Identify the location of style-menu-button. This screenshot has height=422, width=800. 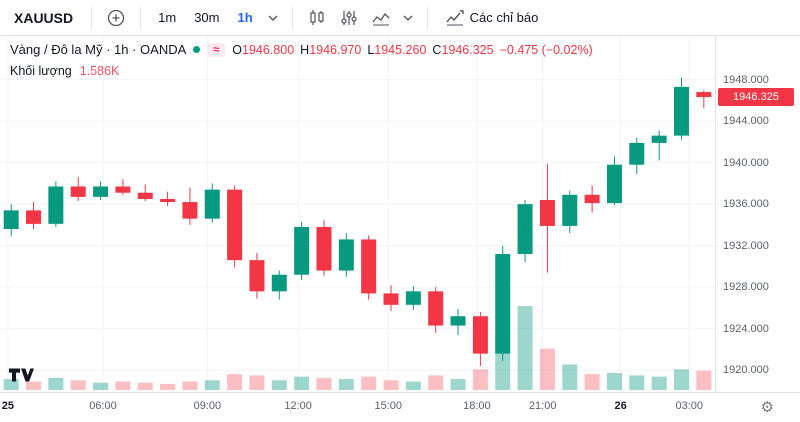
(408, 18).